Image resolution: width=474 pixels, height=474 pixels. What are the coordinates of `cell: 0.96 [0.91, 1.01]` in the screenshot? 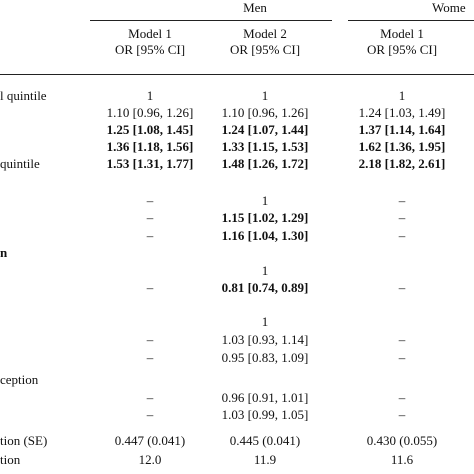 It's located at (265, 397).